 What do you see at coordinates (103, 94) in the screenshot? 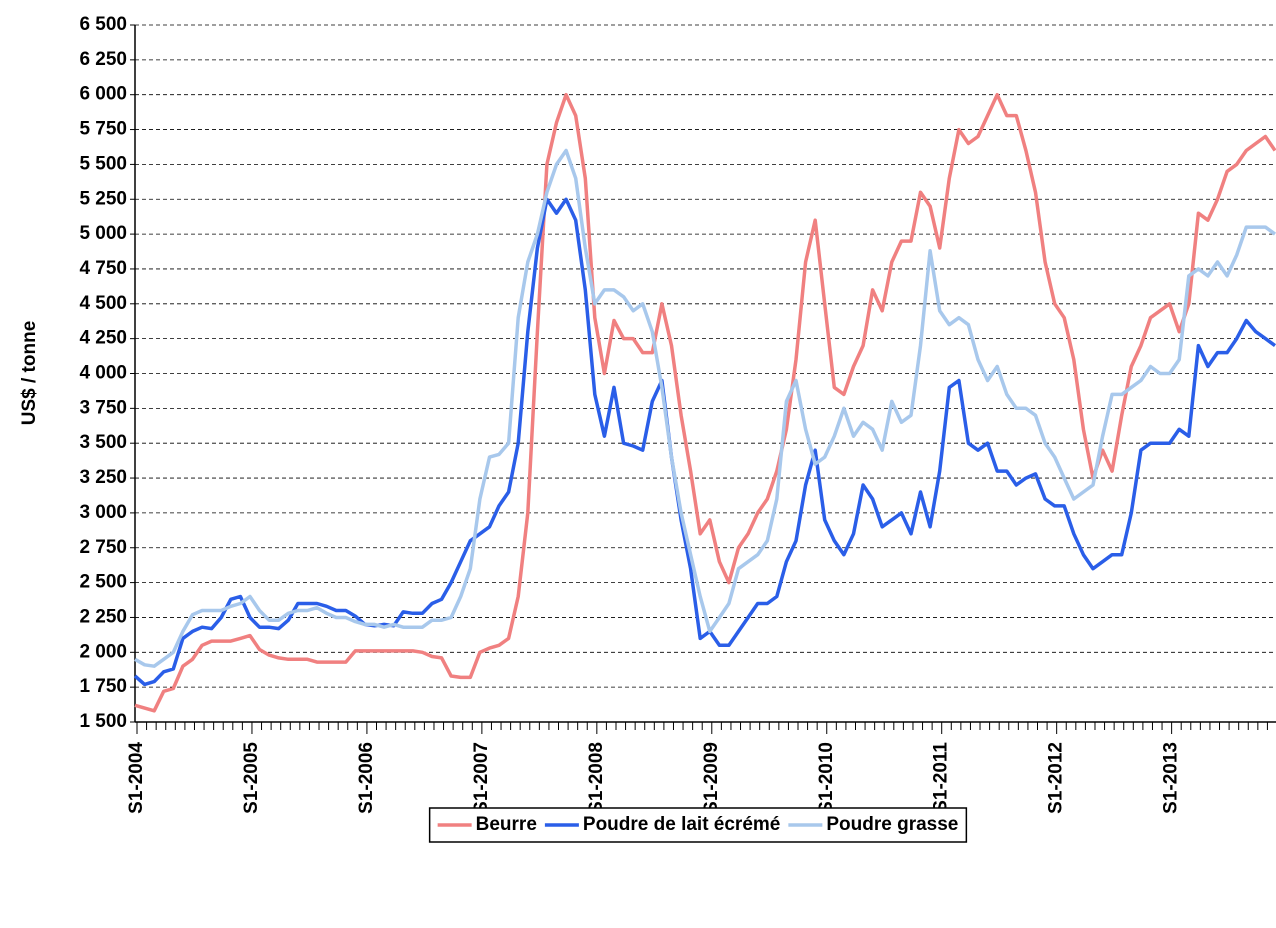
I see `y-tick-label: 6 000` at bounding box center [103, 94].